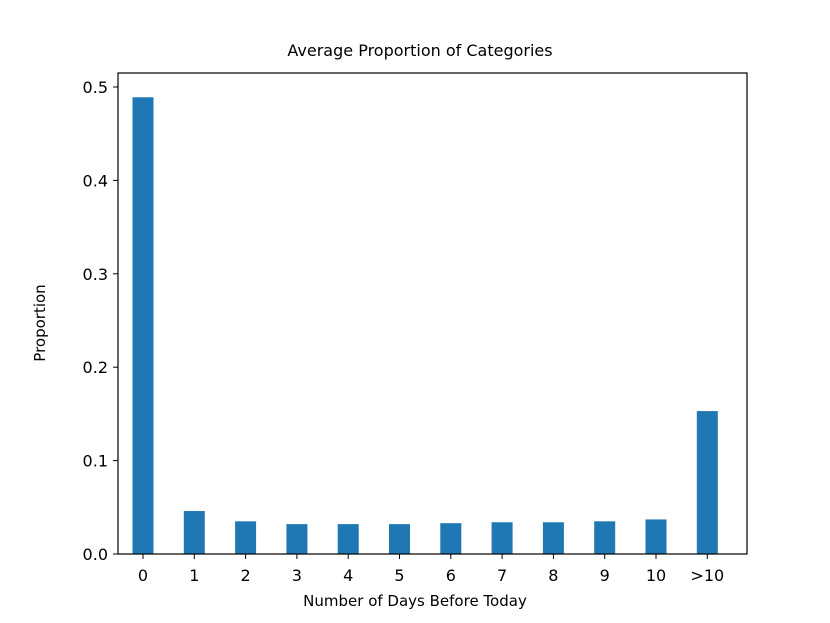 The image size is (830, 623). Describe the element at coordinates (95, 367) in the screenshot. I see `y-tick-label: 0.2` at that location.